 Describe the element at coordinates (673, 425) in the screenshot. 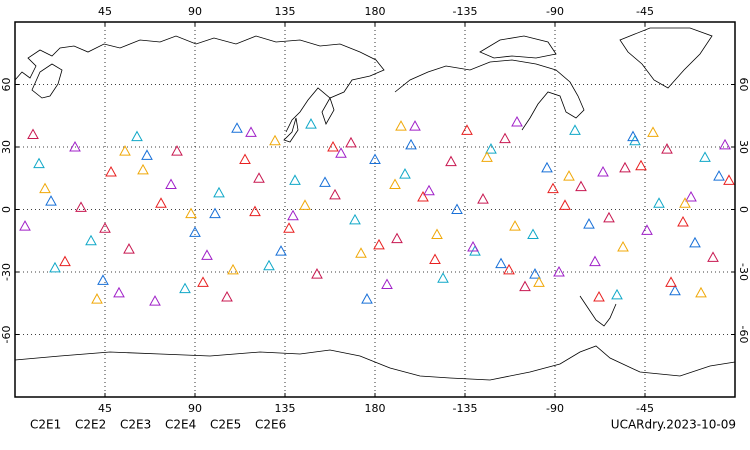

I see `annotation: UCARdry.2023-10-09` at that location.